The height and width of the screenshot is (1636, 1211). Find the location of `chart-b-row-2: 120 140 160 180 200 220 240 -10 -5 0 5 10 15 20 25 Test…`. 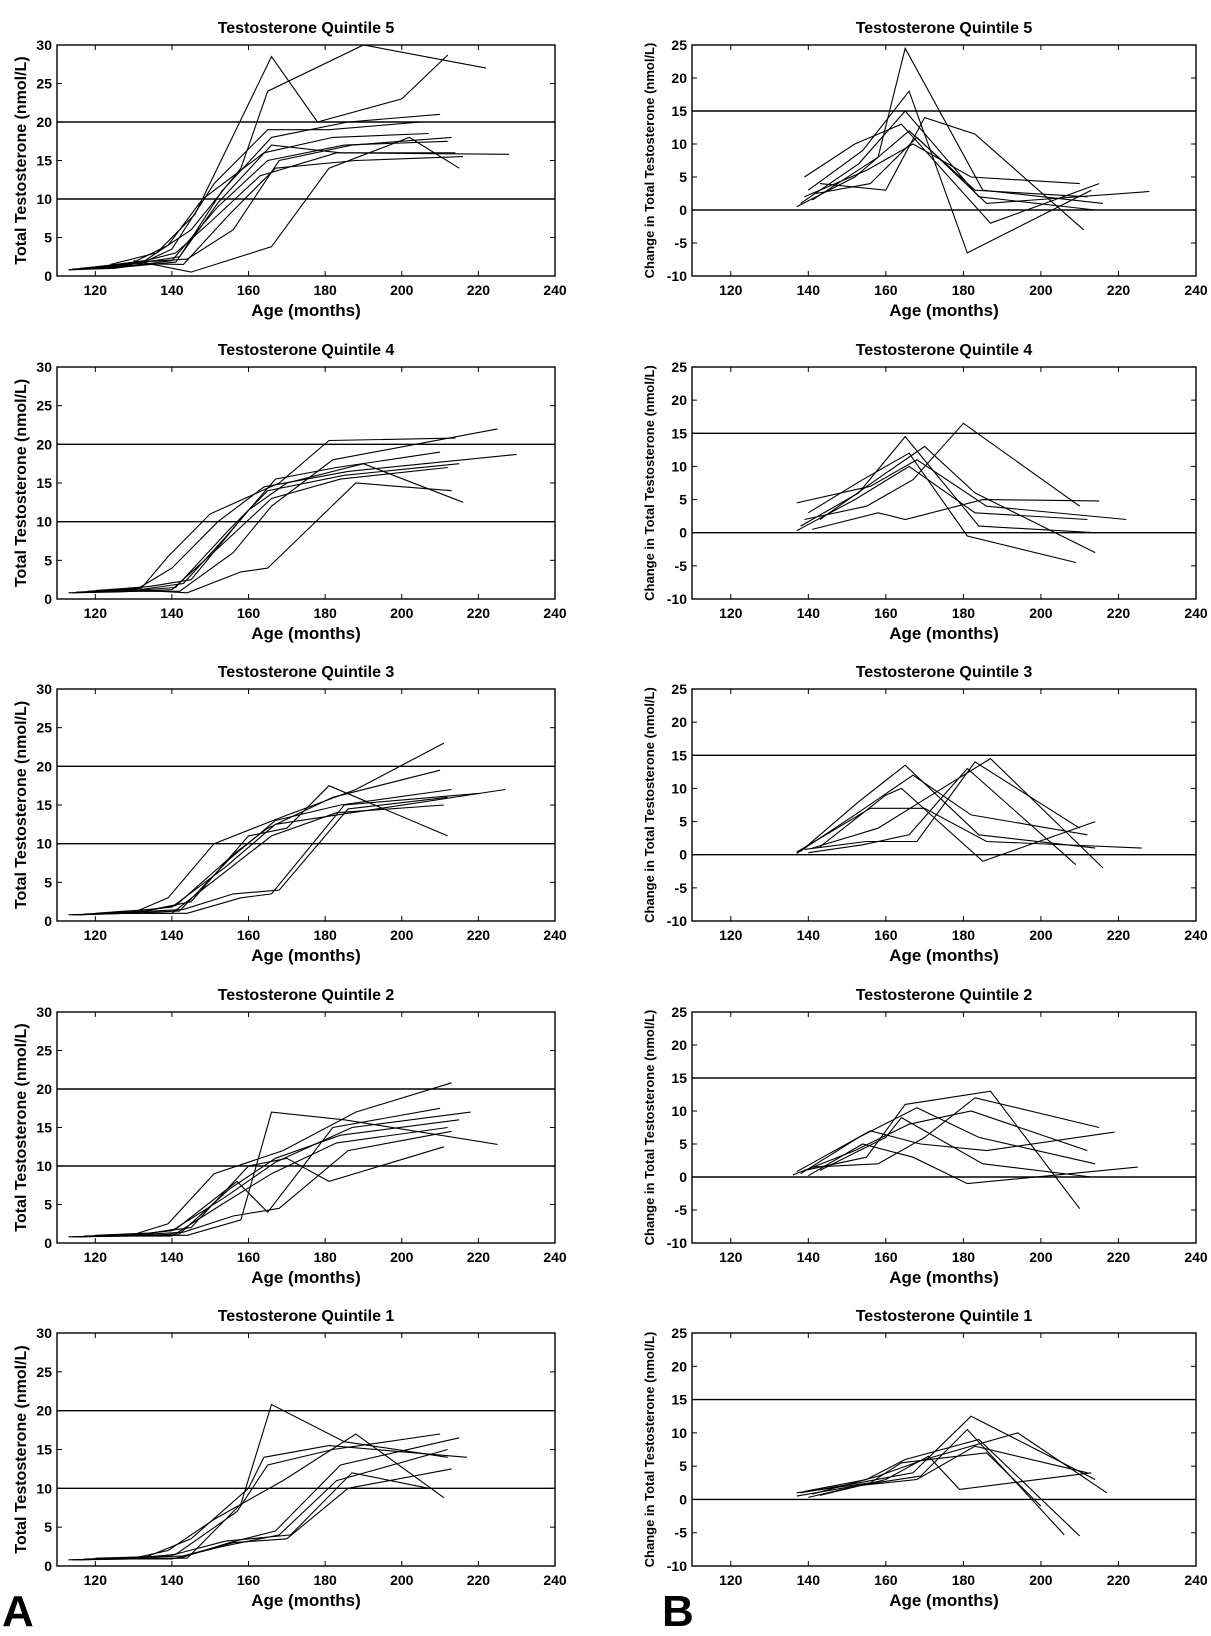

chart-b-row-2: 120 140 160 180 200 220 240 -10 -5 0 5 10 15 20 25 Test… is located at coordinates (925, 492).